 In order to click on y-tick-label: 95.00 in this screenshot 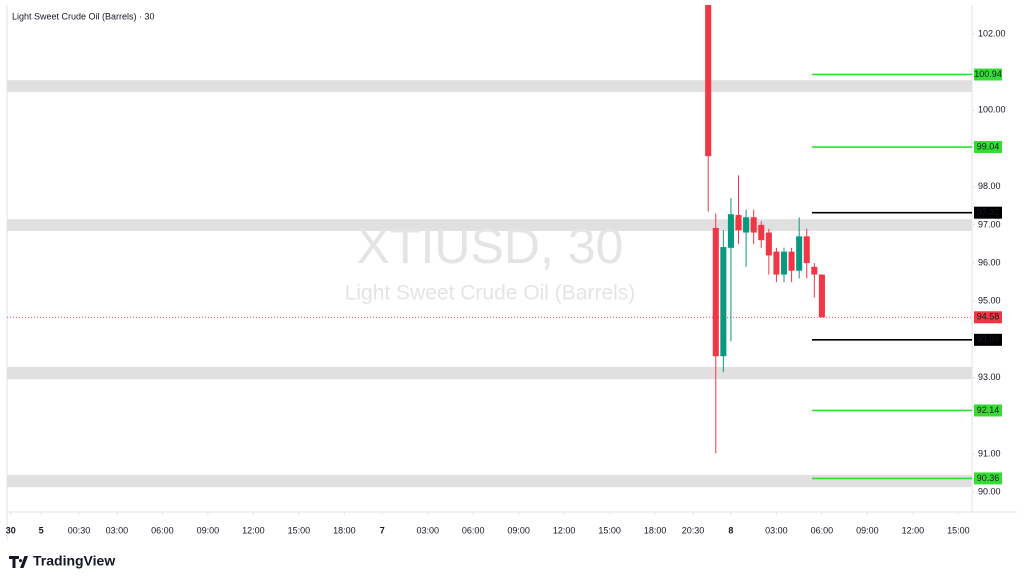, I will do `click(989, 301)`.